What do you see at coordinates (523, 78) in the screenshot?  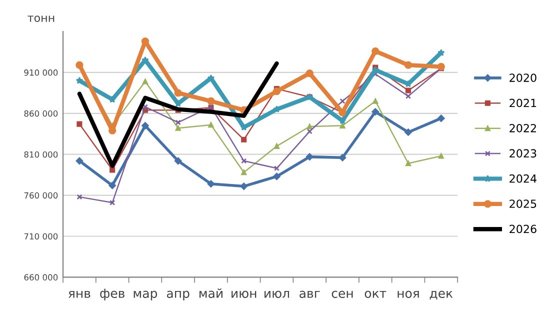 I see `legend-label: 2020` at bounding box center [523, 78].